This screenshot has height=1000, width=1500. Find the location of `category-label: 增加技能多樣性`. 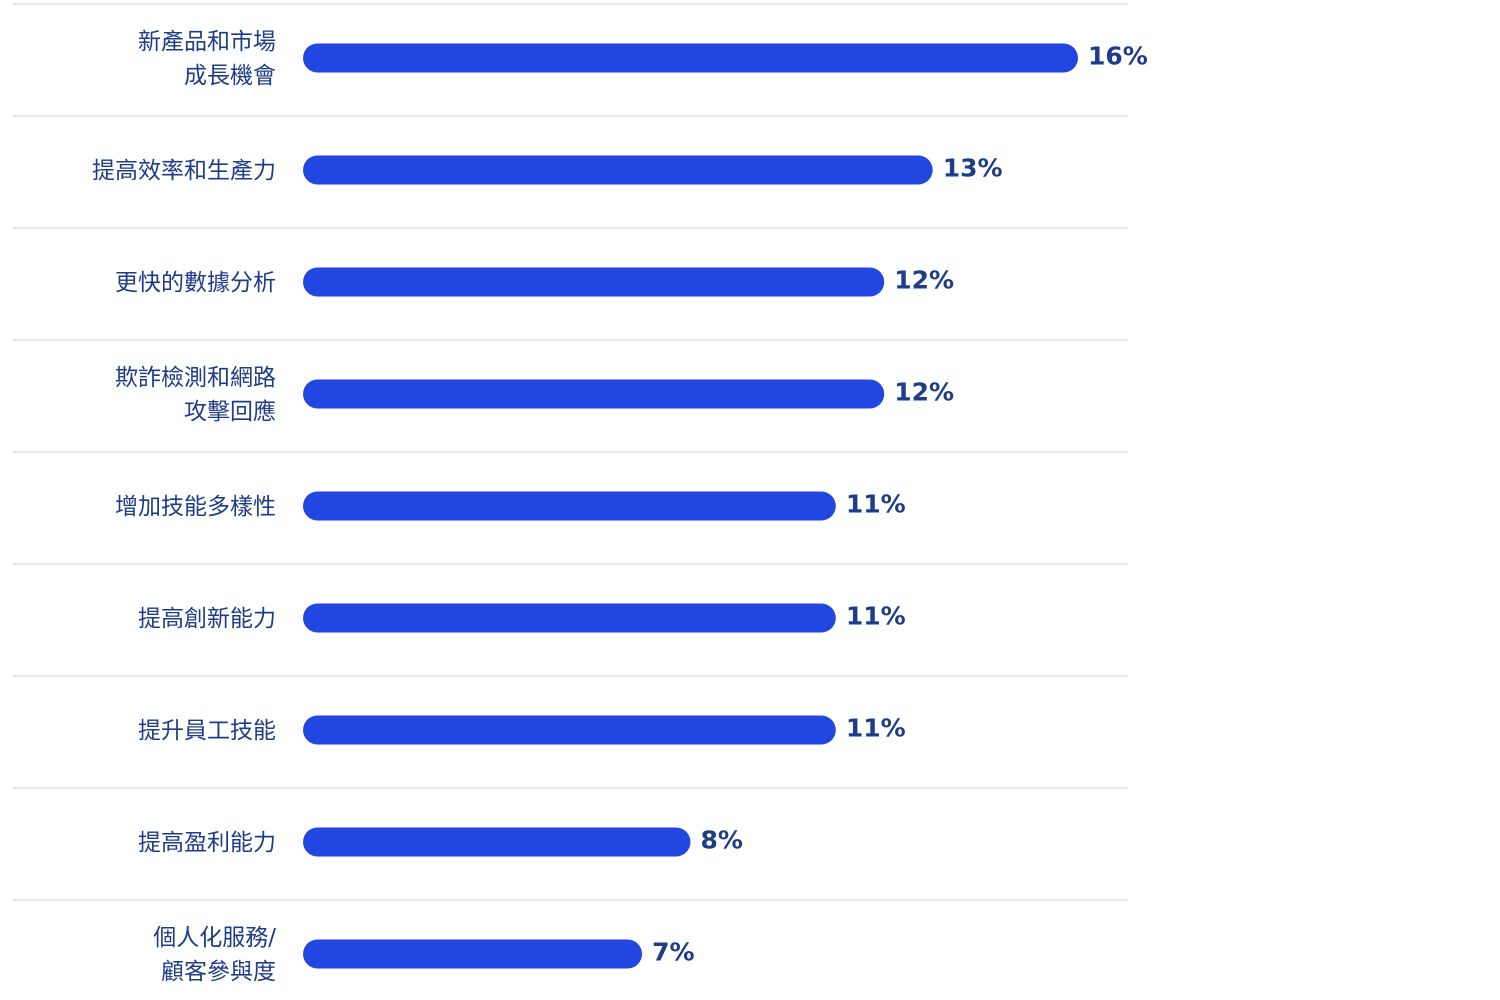

category-label: 增加技能多樣性 is located at coordinates (195, 507).